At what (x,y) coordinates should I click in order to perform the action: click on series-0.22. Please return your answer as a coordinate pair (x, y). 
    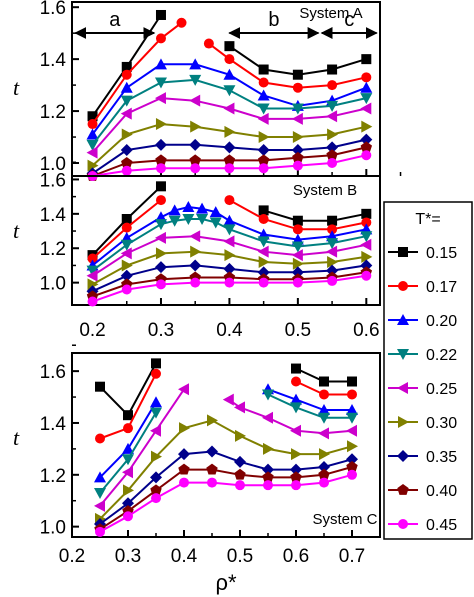
    Looking at the image, I should click on (226, 444).